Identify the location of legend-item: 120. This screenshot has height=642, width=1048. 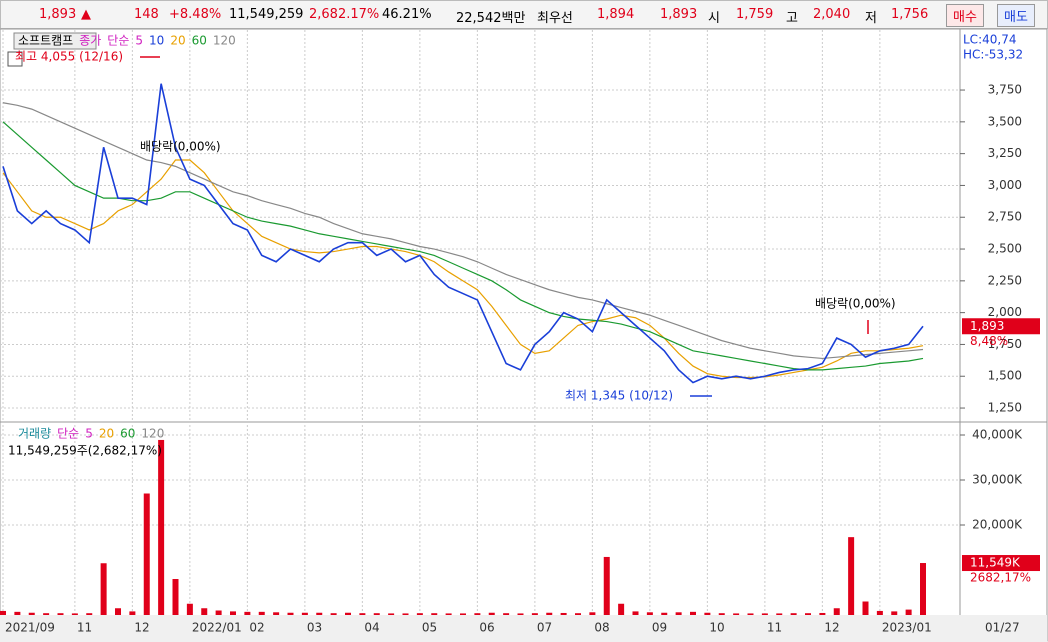
(224, 41).